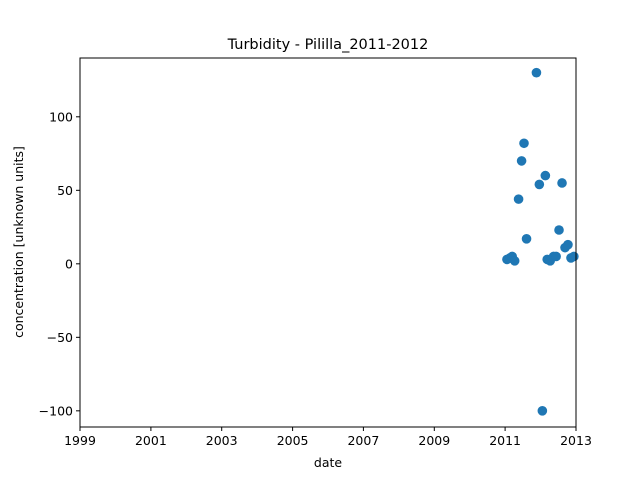  Describe the element at coordinates (69, 263) in the screenshot. I see `y-tick-label: 0` at that location.